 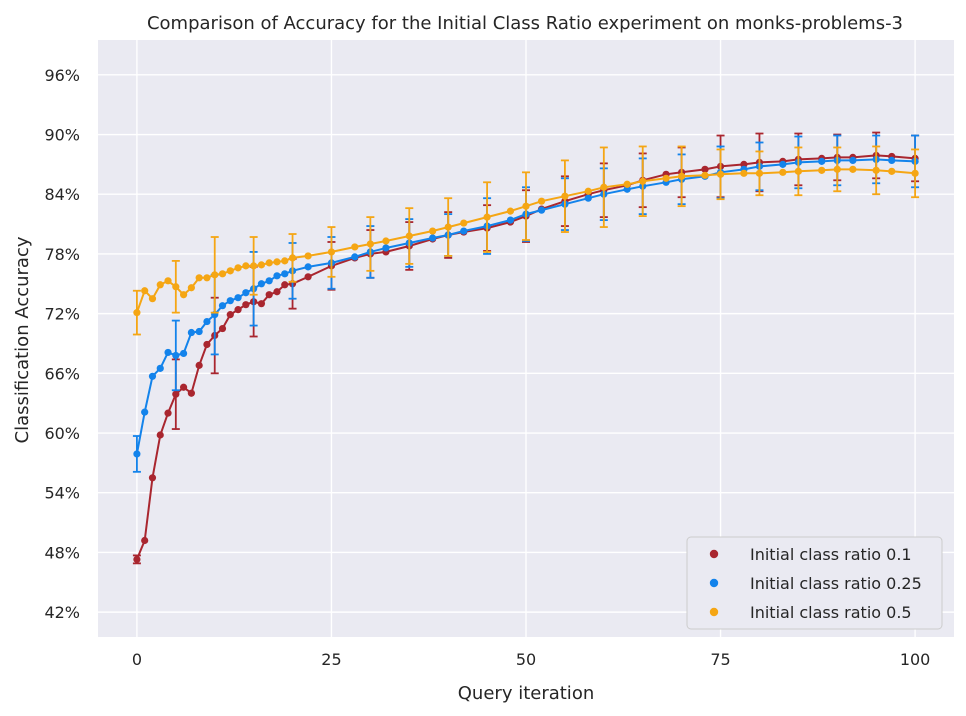 I want to click on y-tick-label: 48%, so click(x=62, y=552).